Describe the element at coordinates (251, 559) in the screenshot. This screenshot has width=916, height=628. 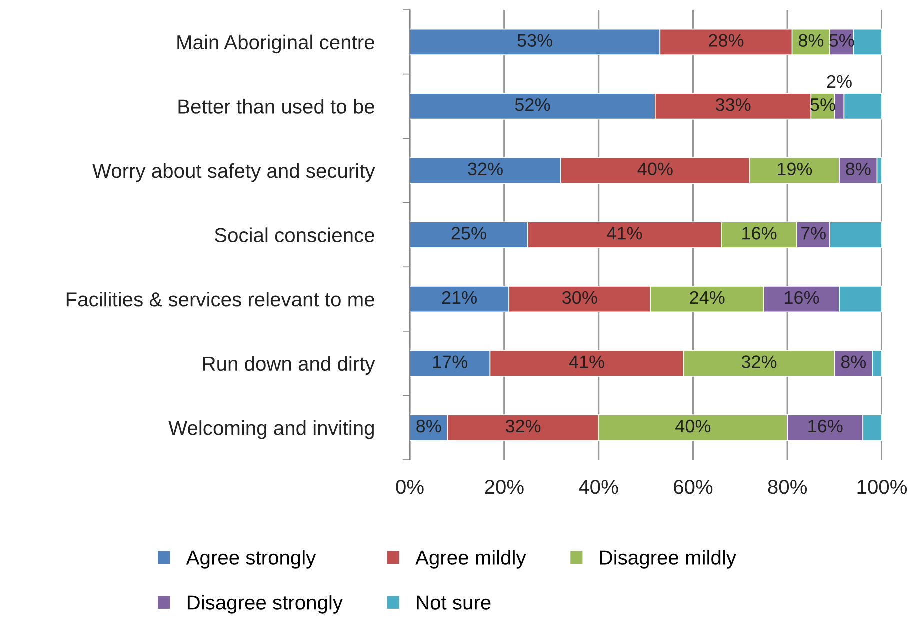
I see `legend-label: Agree strongly` at that location.